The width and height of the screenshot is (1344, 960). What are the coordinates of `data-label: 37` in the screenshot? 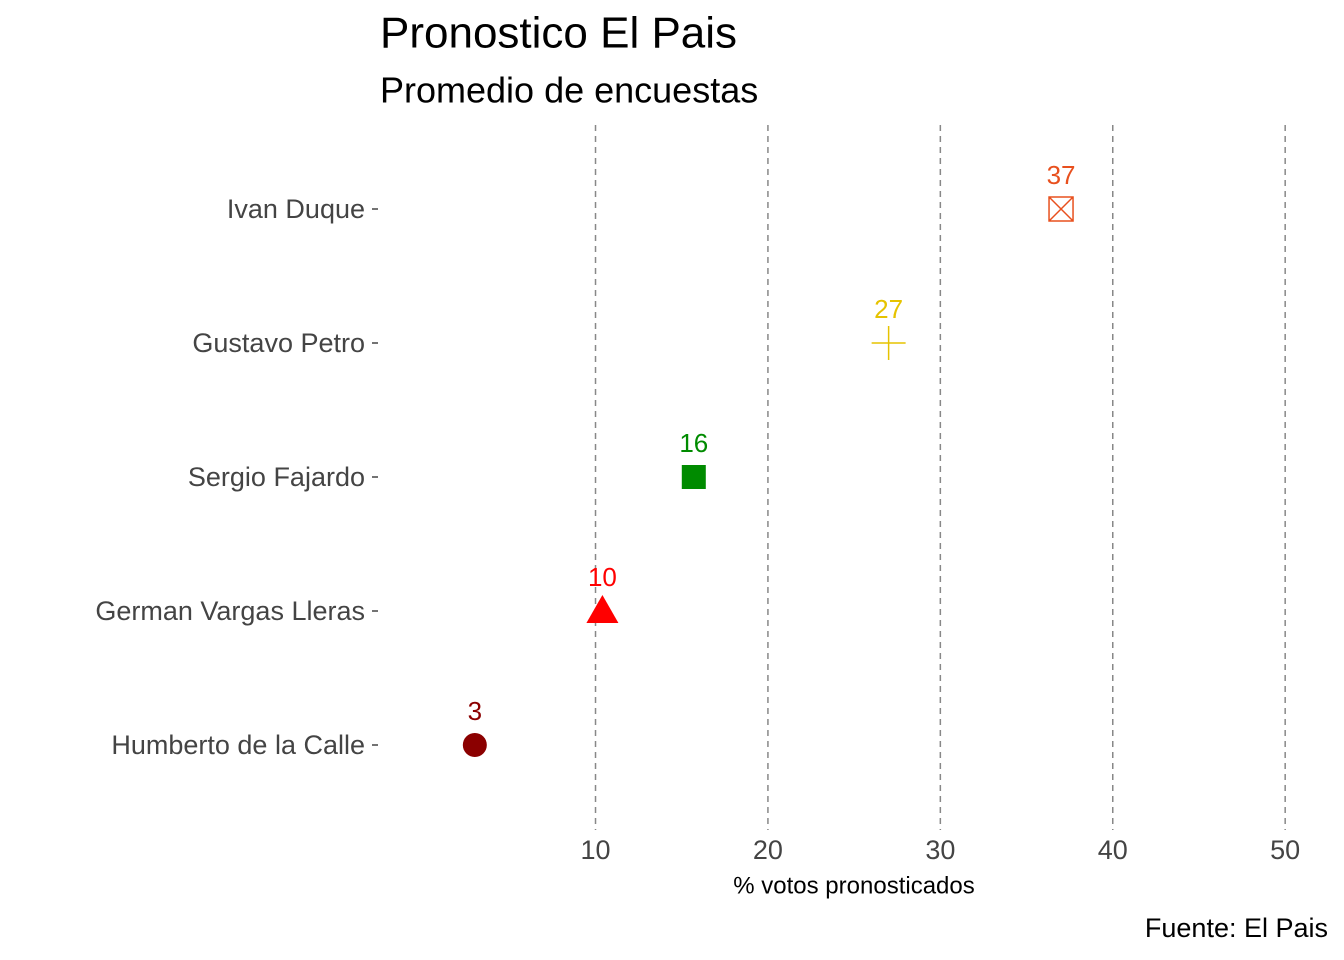 It's located at (1061, 175).